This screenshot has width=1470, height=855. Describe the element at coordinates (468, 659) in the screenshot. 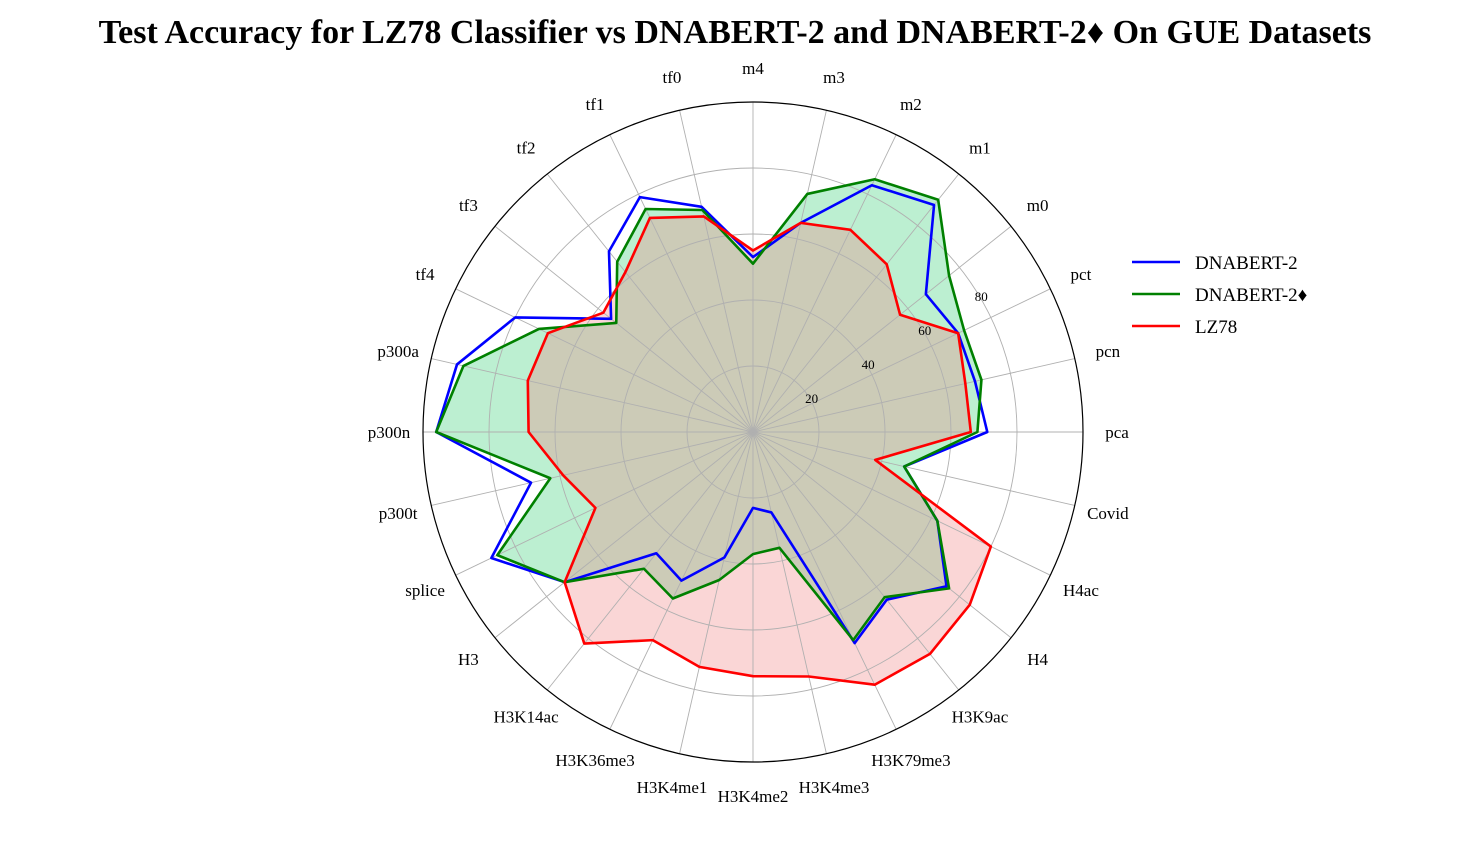

I see `category-label-H3: H3` at that location.